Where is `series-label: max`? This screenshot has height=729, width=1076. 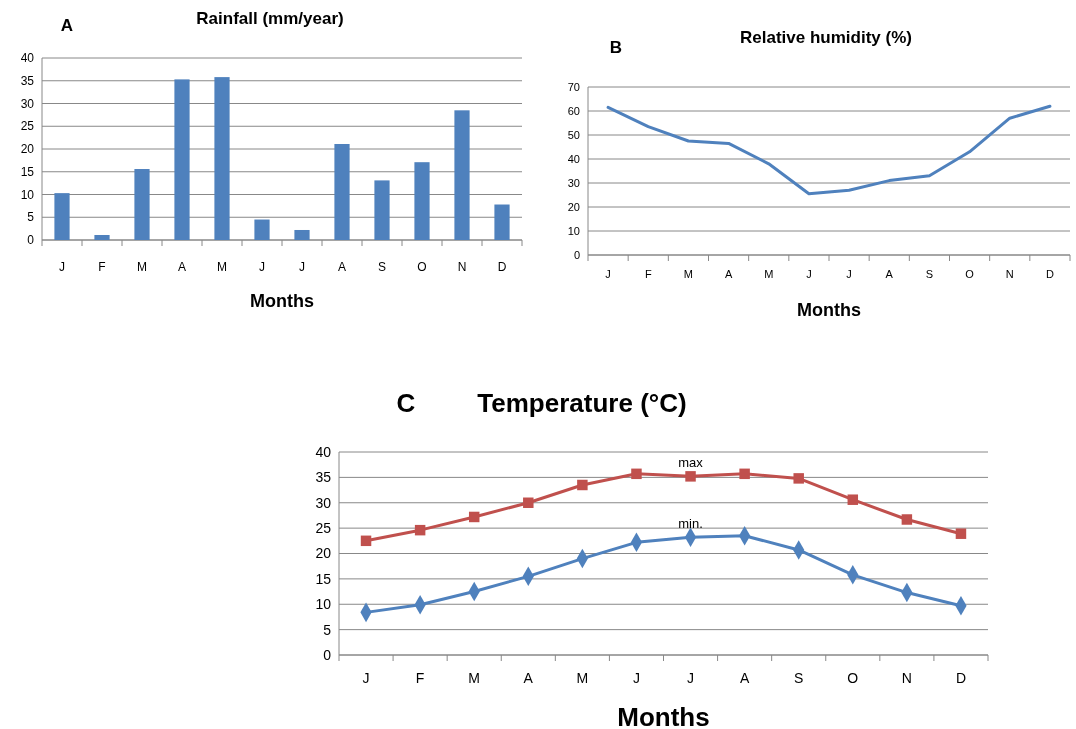
series-label: max is located at coordinates (691, 463).